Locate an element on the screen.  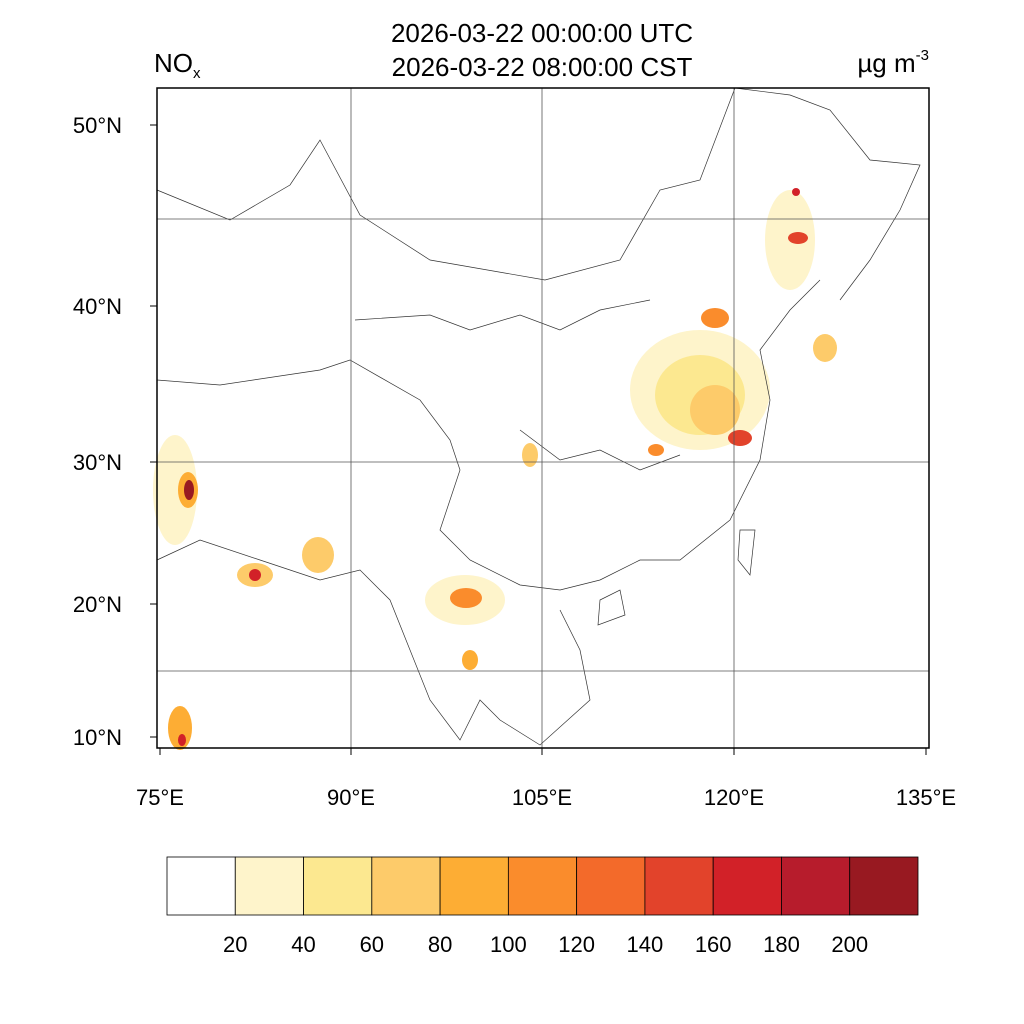
units: µg m-3 is located at coordinates (893, 62).